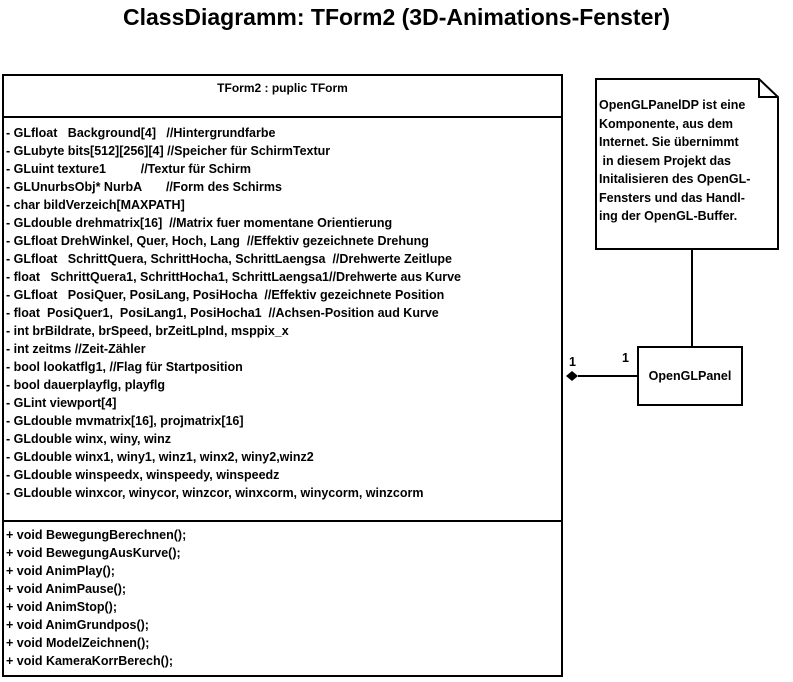  I want to click on method: + void AnimPause();, so click(66, 589).